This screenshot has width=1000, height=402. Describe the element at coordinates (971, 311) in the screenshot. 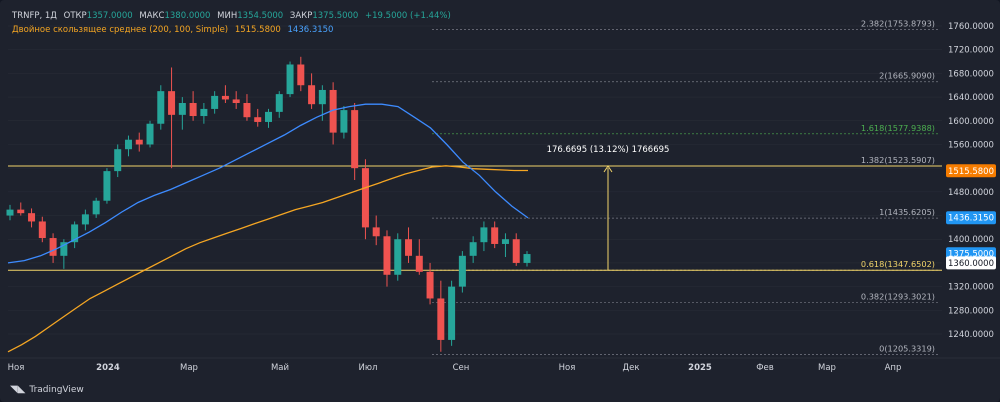

I see `y-tick-label: 1280.0000` at that location.